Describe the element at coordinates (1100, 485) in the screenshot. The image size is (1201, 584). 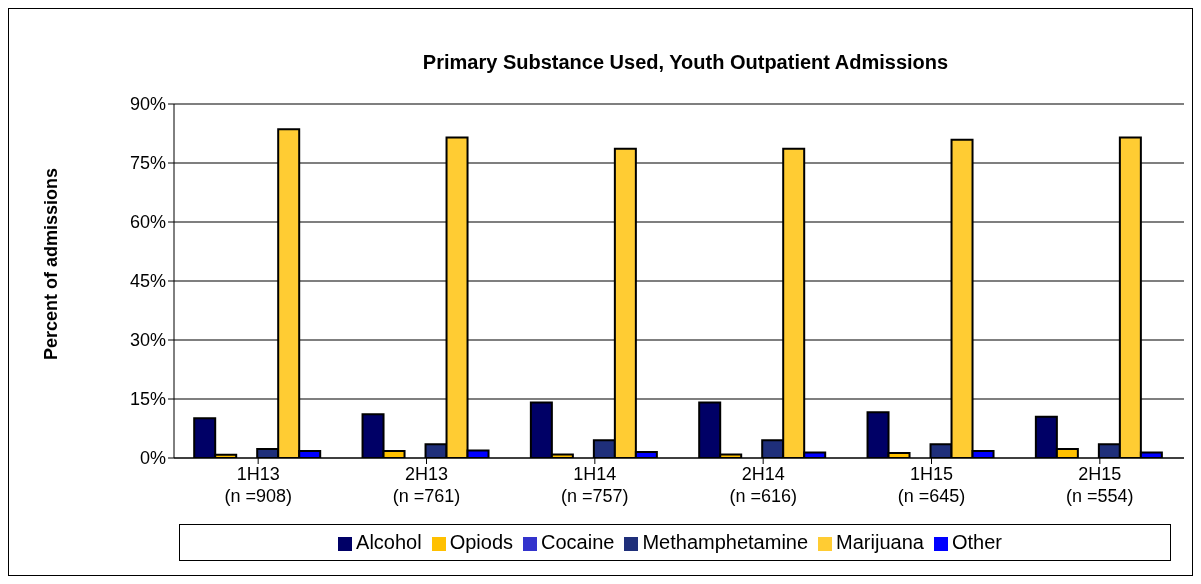
I see `x-tick-label: 2H15 (n =554)` at that location.